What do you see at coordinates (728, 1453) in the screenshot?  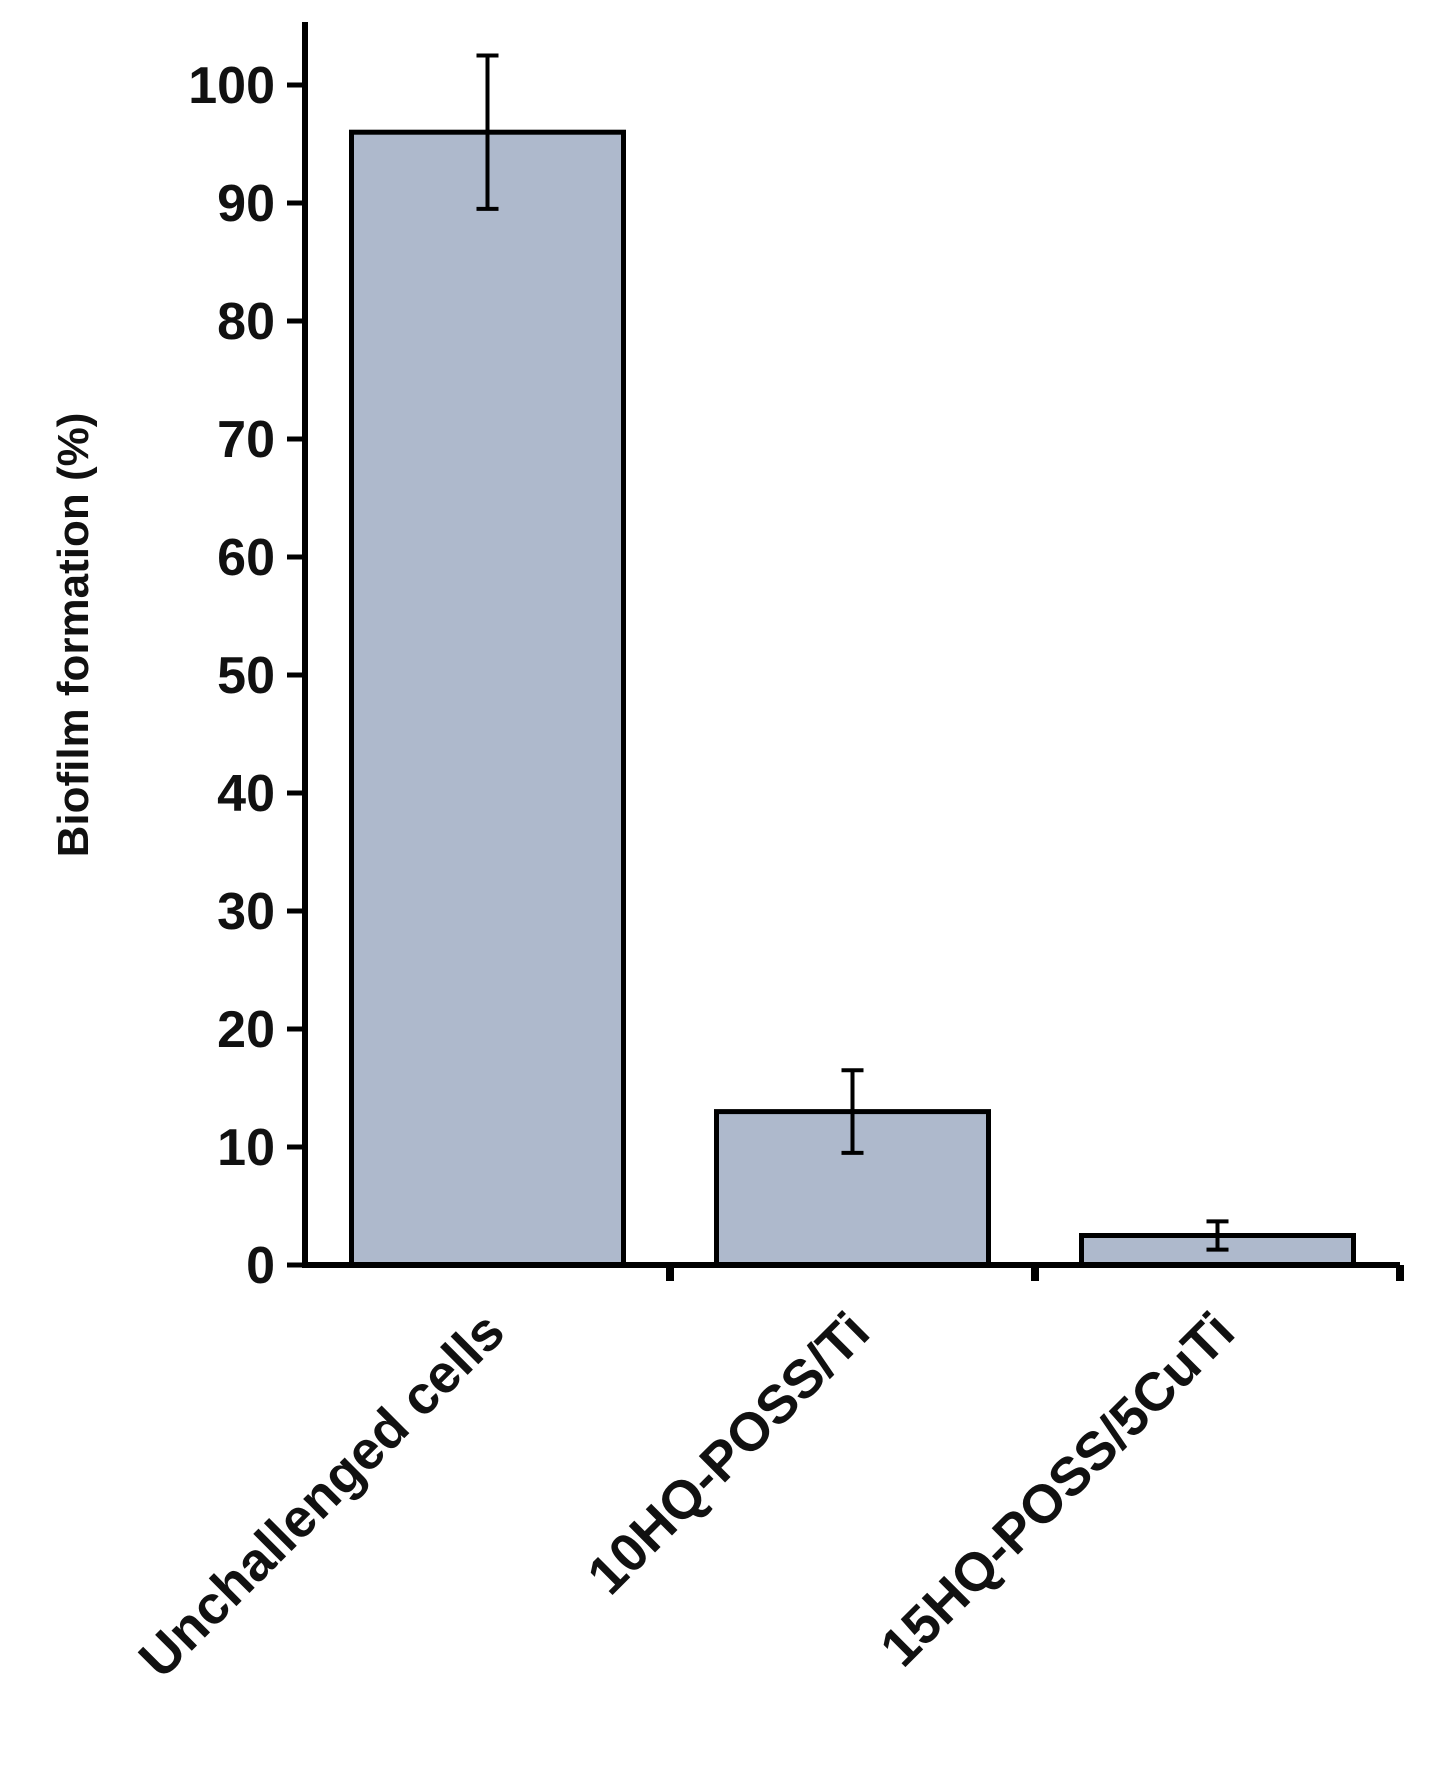 I see `x-category-label: 10HQ-POSS/Ti` at bounding box center [728, 1453].